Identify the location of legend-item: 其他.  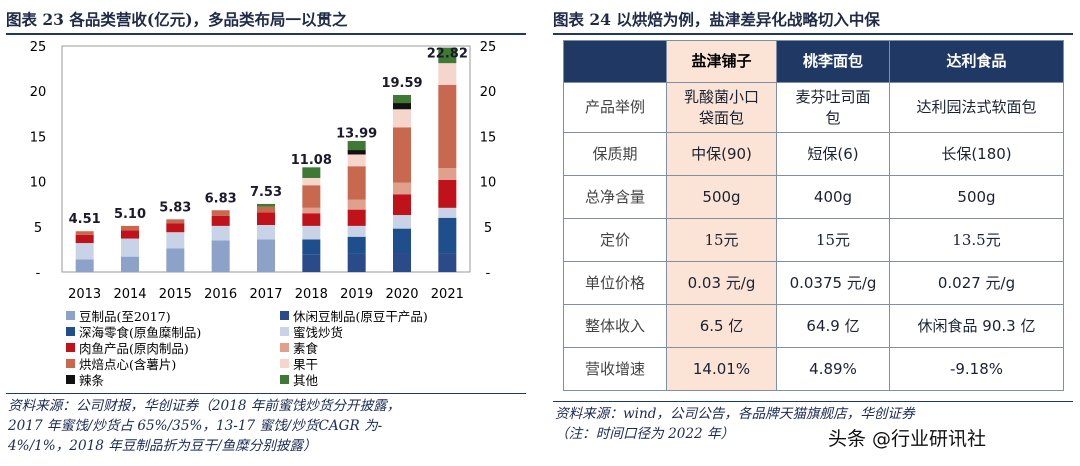
(299, 379).